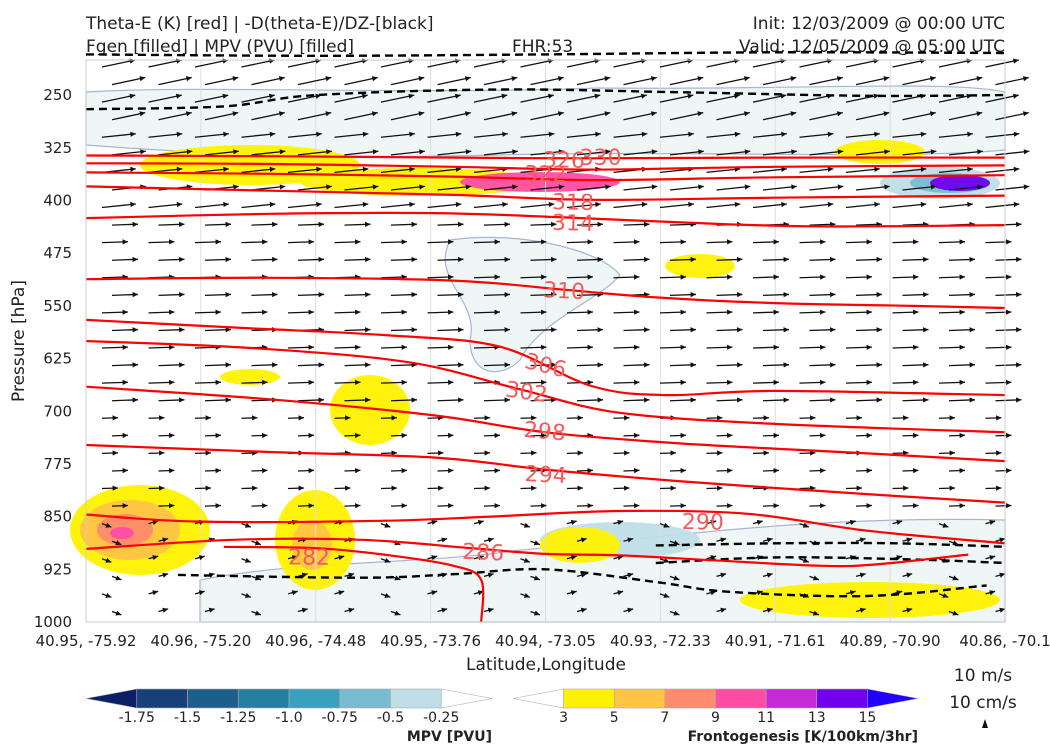 This screenshot has width=1050, height=750. Describe the element at coordinates (57, 411) in the screenshot. I see `y-tick-label: 700` at that location.